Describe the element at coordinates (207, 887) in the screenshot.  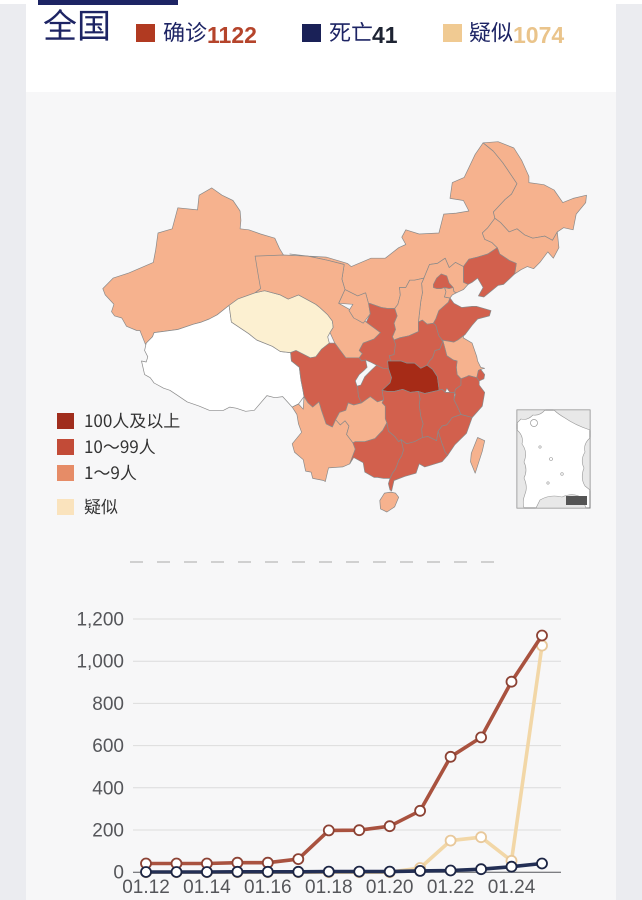
I see `svg-text: 01.14` at that location.